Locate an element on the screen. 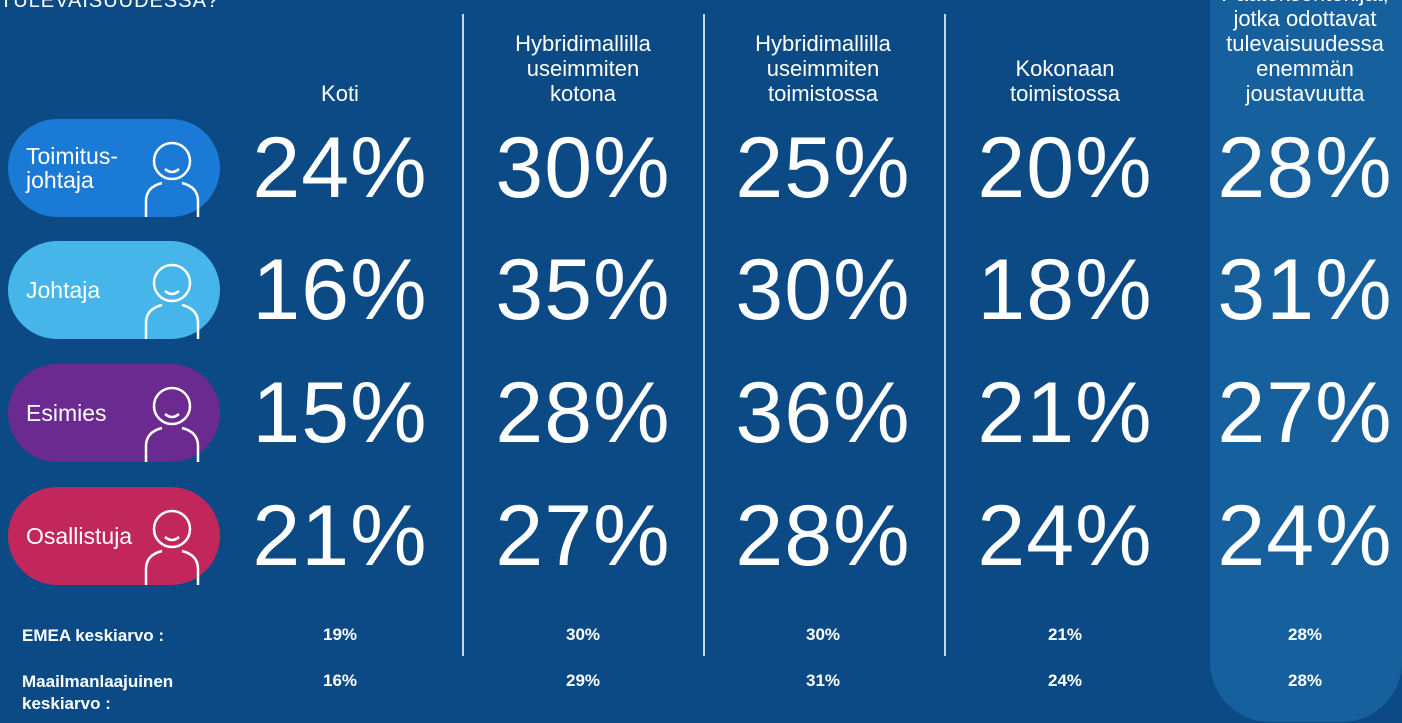  percentage: 25% is located at coordinates (823, 168).